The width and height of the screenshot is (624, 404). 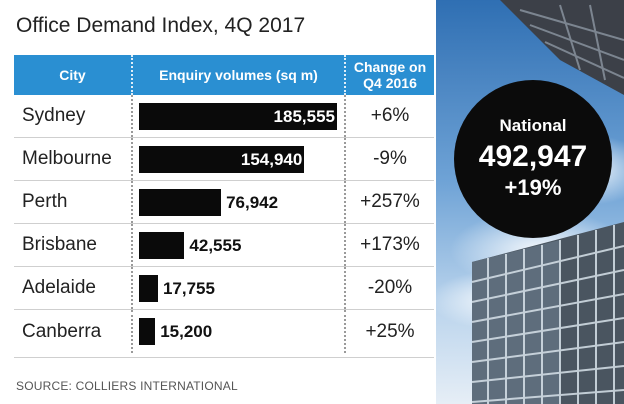 I want to click on enquiry-cell: 154,940, so click(x=237, y=159).